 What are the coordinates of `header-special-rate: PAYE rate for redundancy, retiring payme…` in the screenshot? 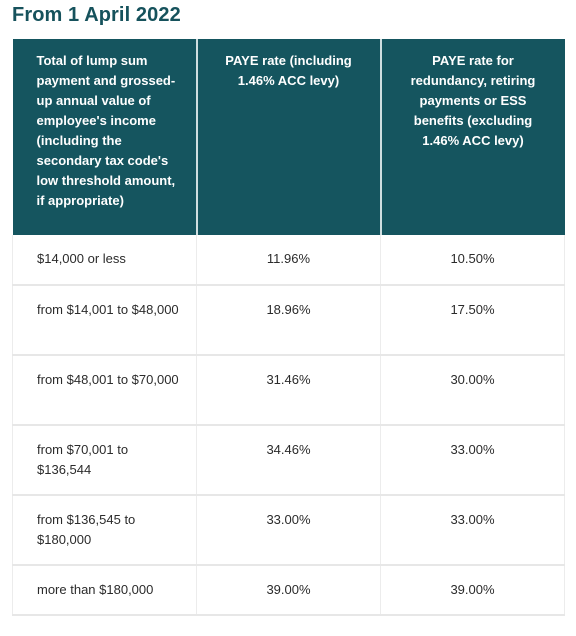 It's located at (472, 137).